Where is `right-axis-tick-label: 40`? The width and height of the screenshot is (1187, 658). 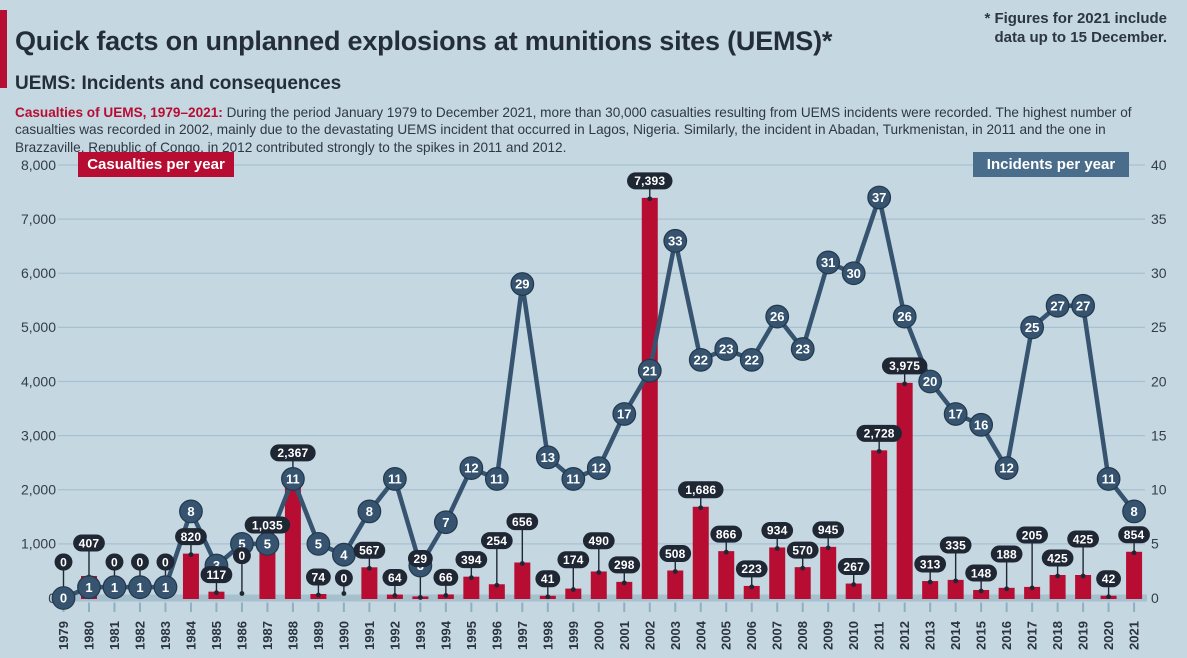
right-axis-tick-label: 40 is located at coordinates (1159, 165).